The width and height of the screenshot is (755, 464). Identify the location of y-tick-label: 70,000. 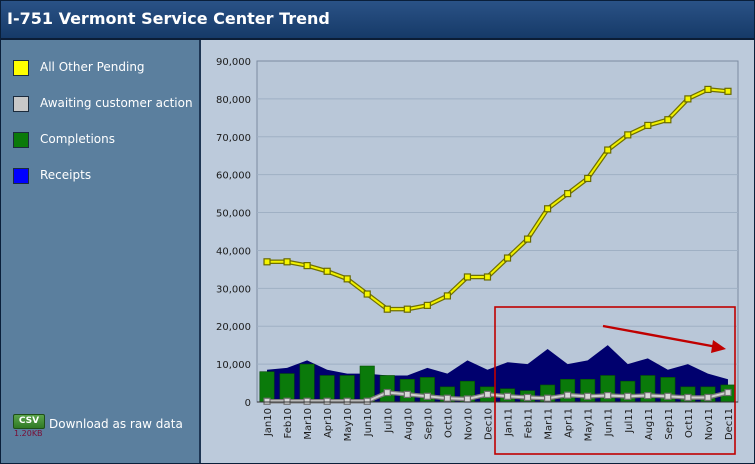
(233, 138).